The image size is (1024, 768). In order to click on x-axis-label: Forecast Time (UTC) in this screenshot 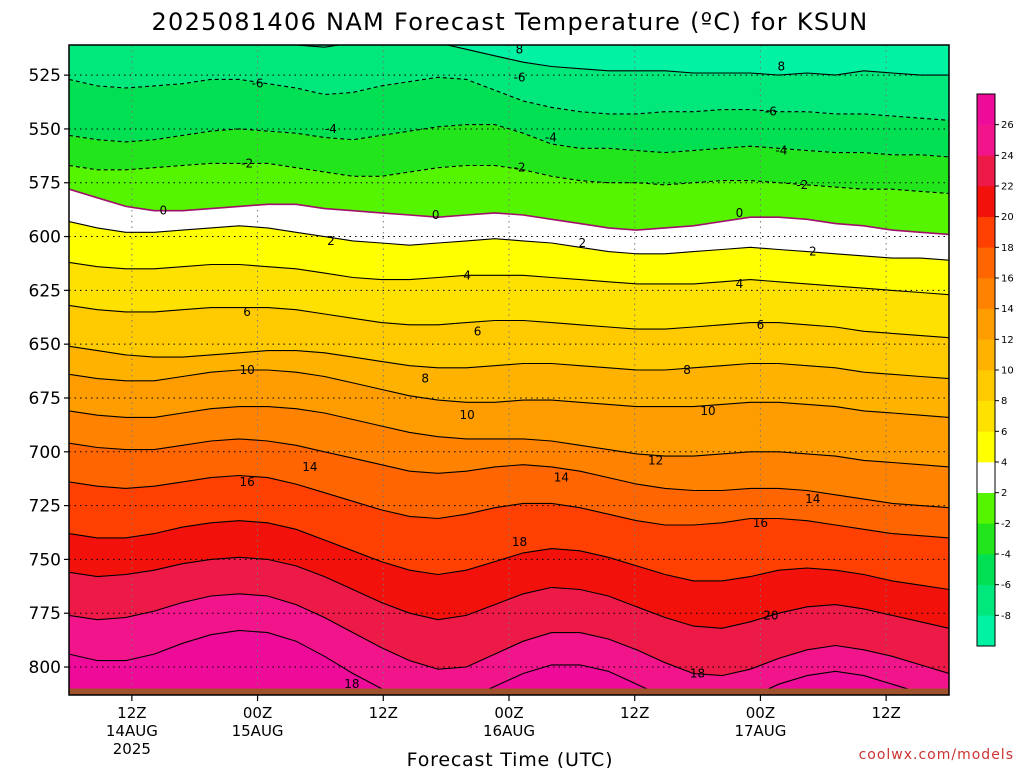, I will do `click(510, 758)`.